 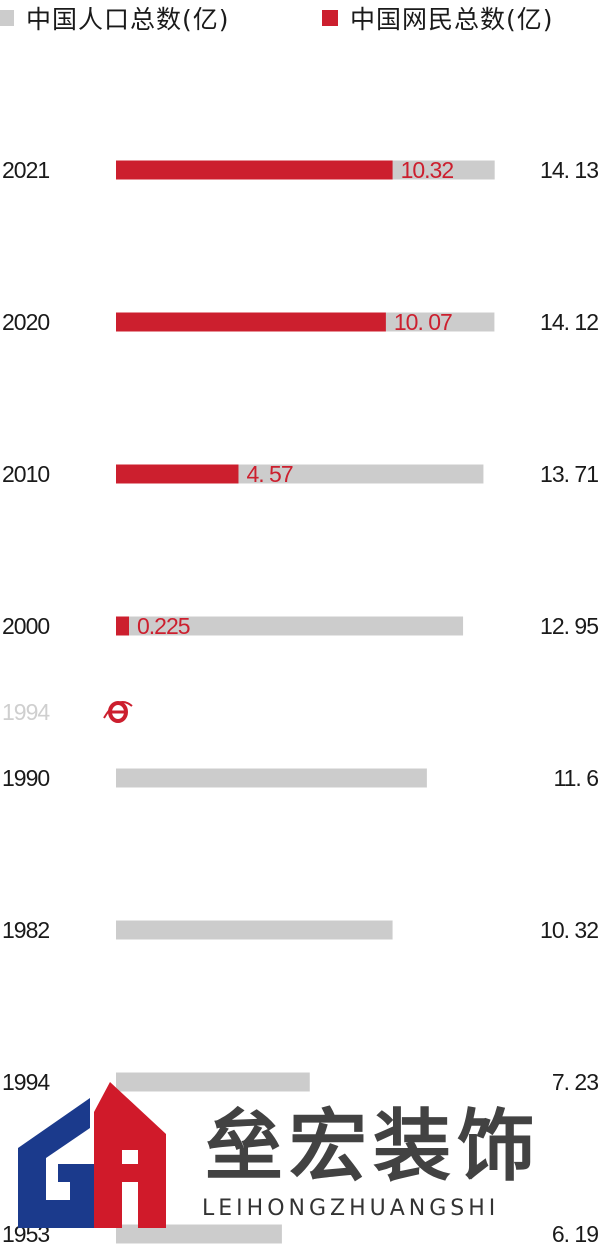 What do you see at coordinates (269, 474) in the screenshot?
I see `netizen-value-label: 4. 57` at bounding box center [269, 474].